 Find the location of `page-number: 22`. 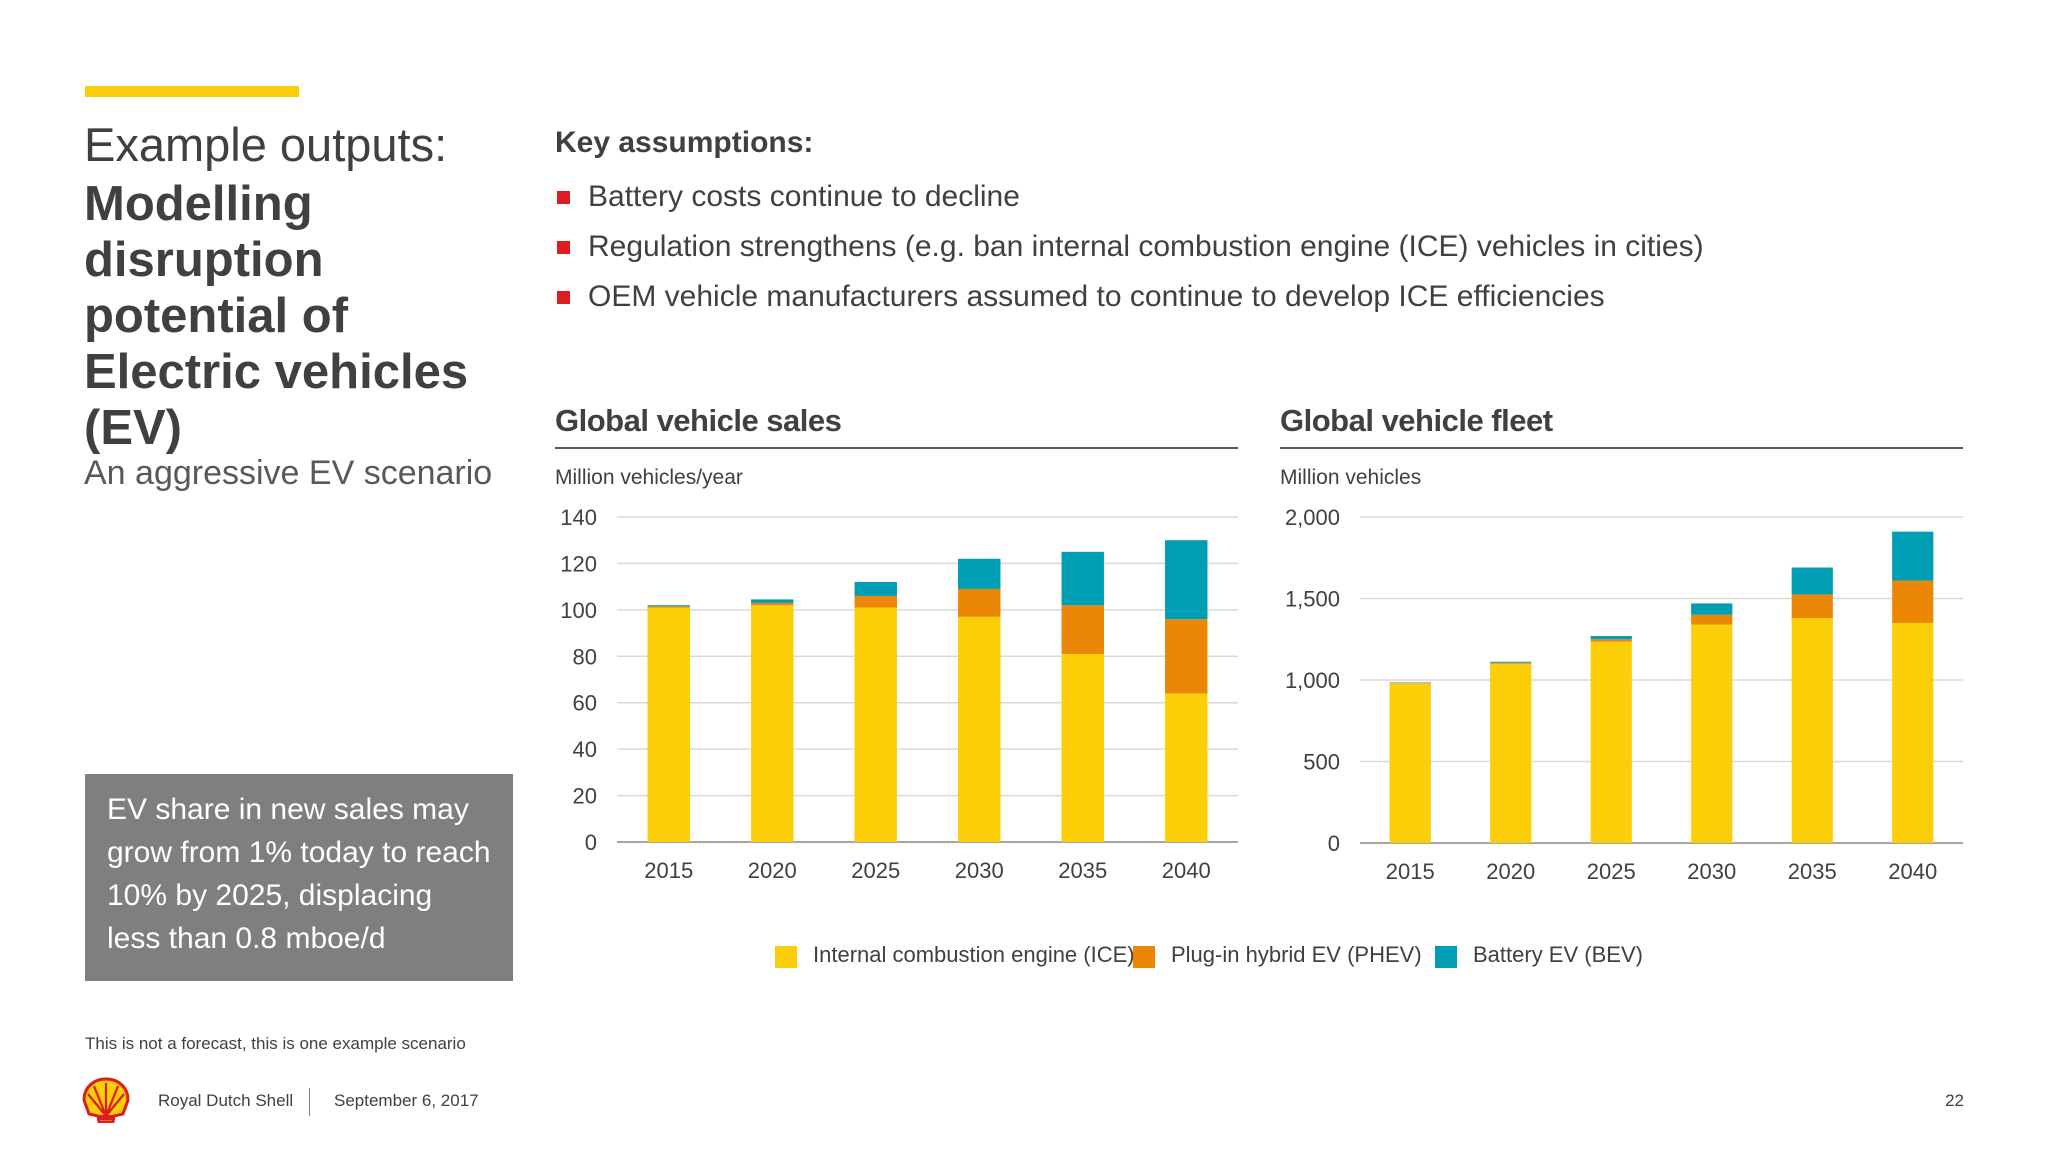

page-number: 22 is located at coordinates (1954, 1100).